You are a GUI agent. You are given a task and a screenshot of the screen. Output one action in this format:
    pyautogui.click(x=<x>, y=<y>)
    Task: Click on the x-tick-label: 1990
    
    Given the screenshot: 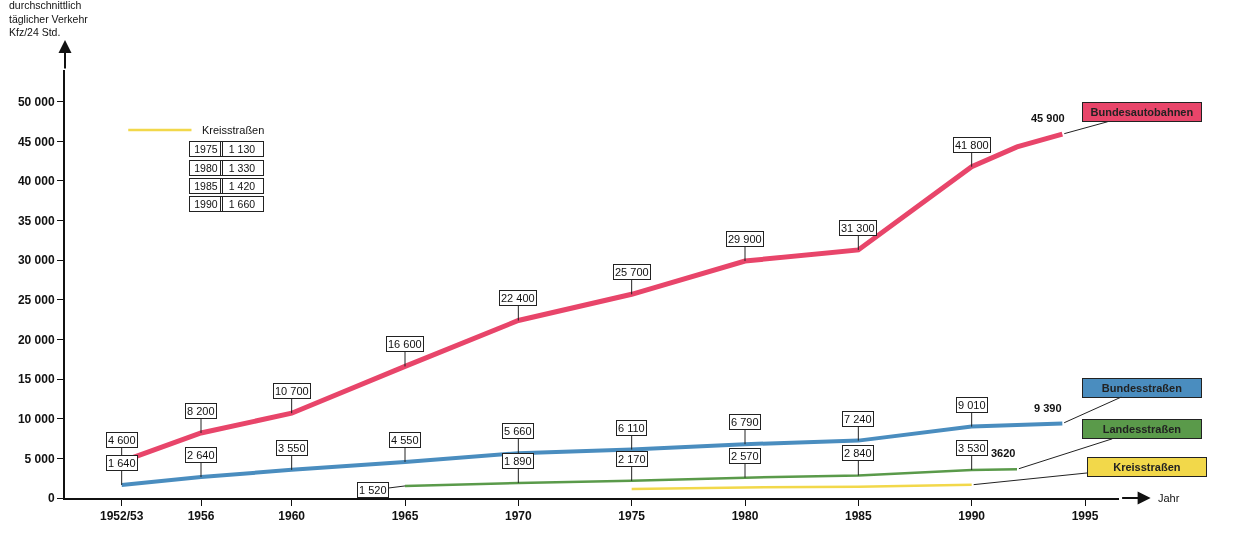 What is the action you would take?
    pyautogui.click(x=972, y=516)
    